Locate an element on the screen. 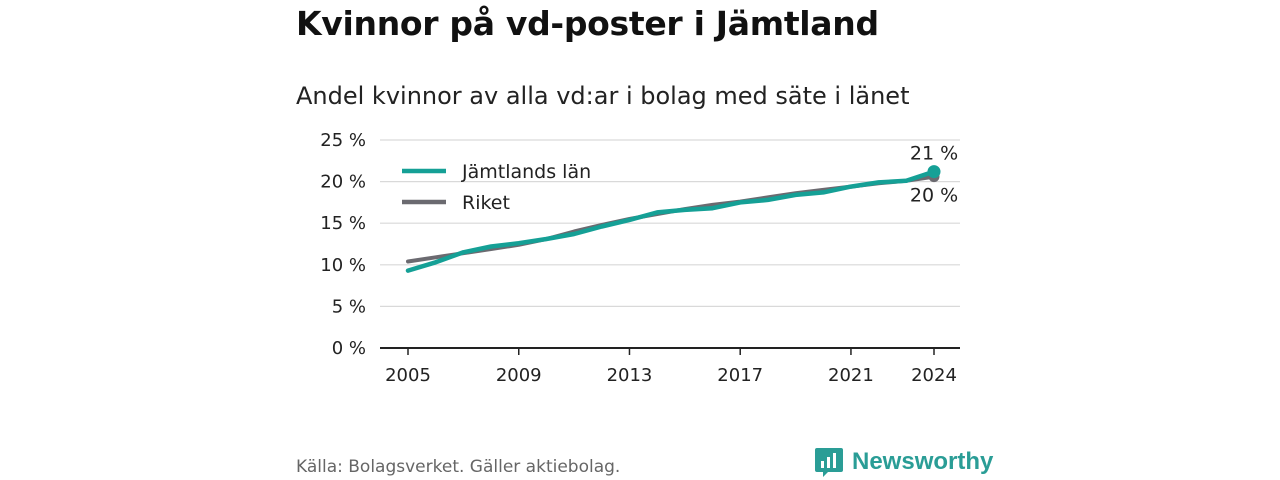  y-axis-ticks: 0 % 5 % 10 % 15 % 20 % 25 % is located at coordinates (343, 244).